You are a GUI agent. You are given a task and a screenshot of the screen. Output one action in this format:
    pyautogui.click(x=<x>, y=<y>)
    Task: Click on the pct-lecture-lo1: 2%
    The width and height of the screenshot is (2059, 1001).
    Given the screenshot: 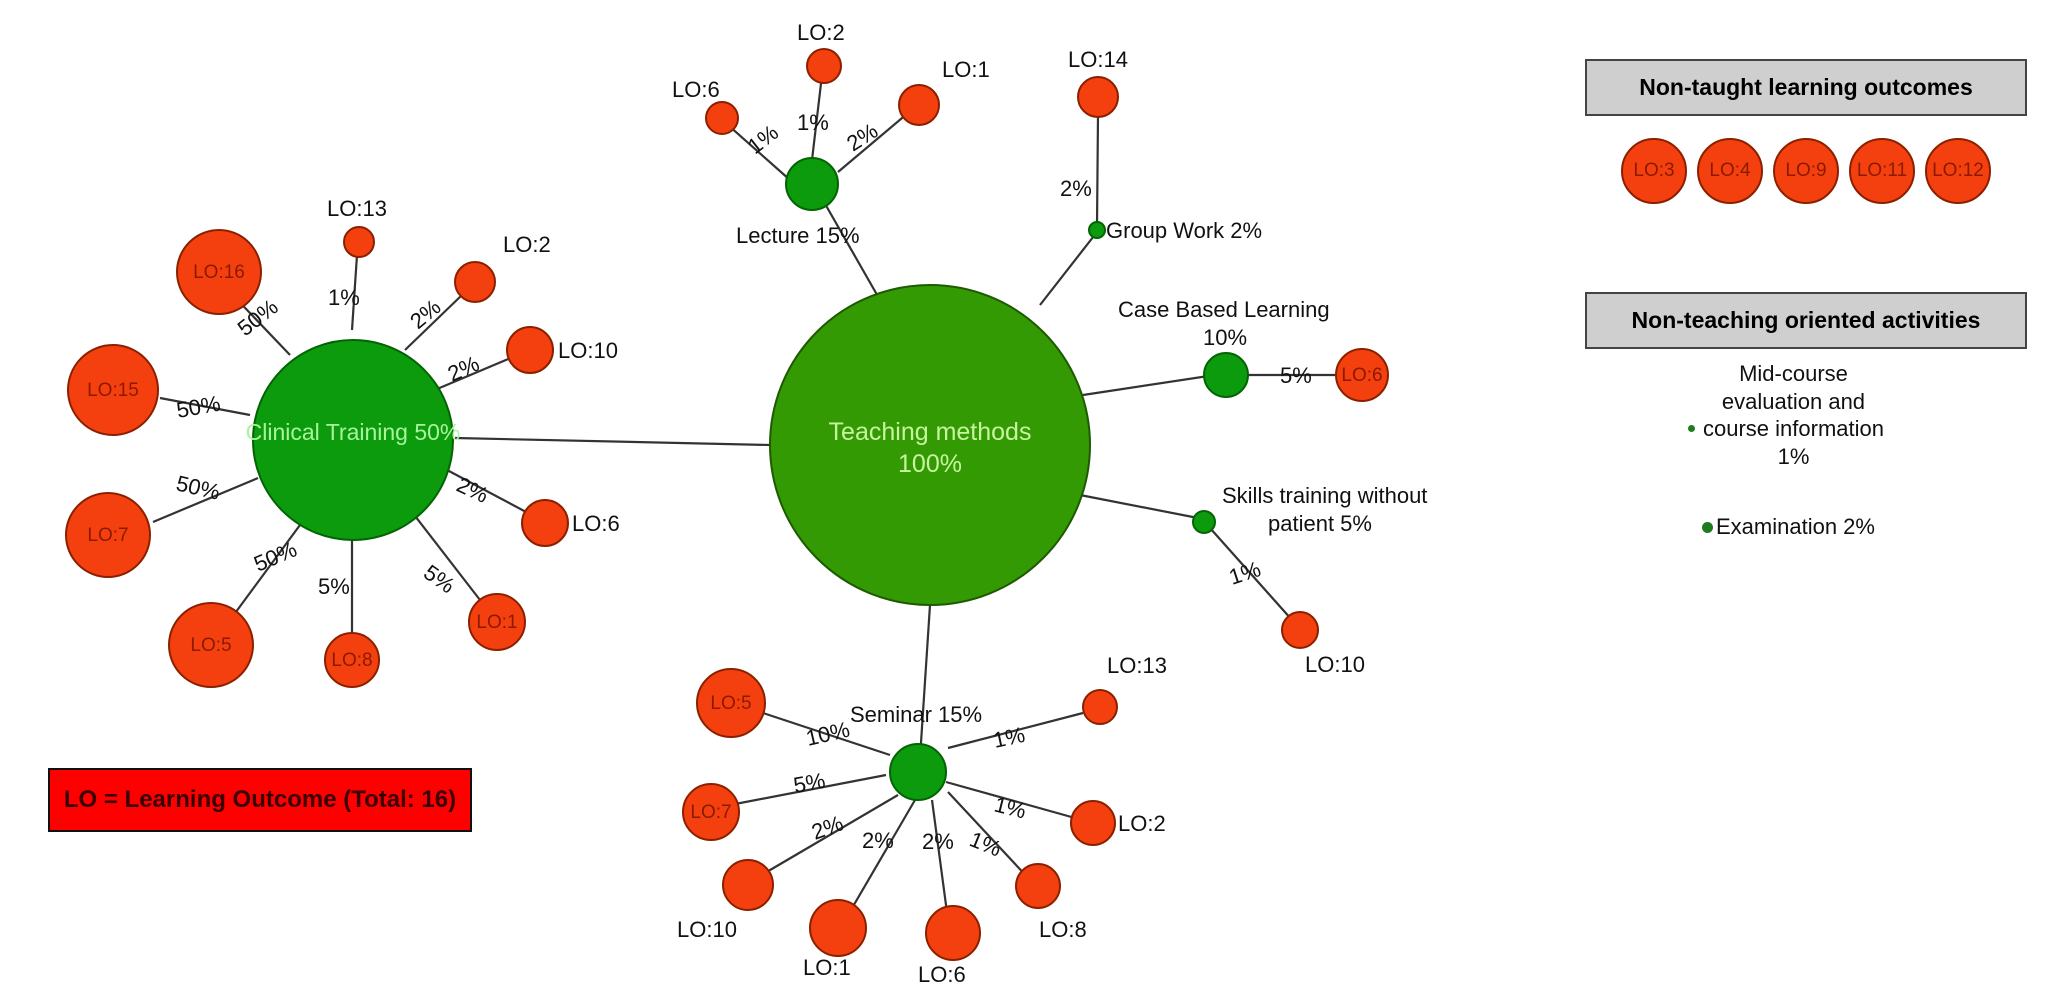 What is the action you would take?
    pyautogui.click(x=862, y=137)
    